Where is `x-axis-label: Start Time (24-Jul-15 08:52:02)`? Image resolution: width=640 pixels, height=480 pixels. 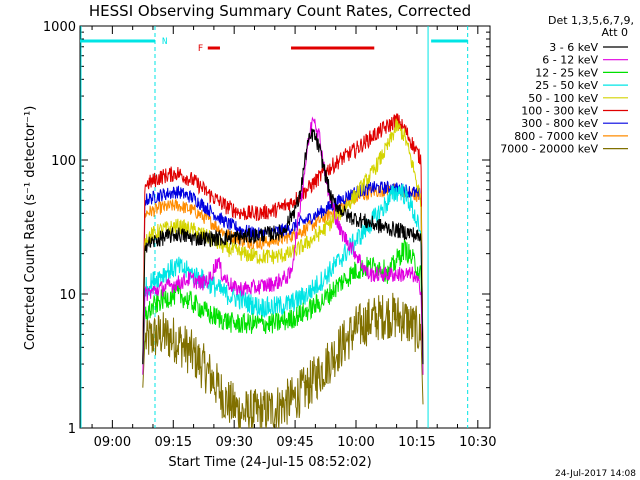
x-axis-label: Start Time (24-Jul-15 08:52:02) is located at coordinates (269, 462).